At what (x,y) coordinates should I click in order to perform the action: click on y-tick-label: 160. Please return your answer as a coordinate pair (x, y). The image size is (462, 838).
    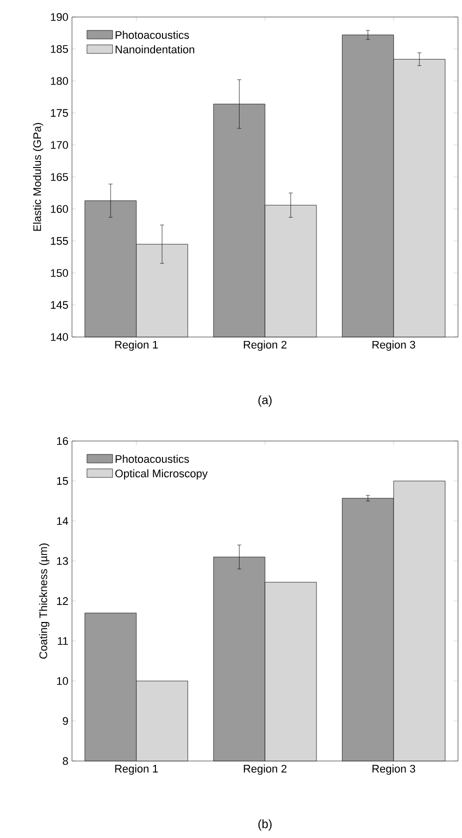
    Looking at the image, I should click on (59, 209).